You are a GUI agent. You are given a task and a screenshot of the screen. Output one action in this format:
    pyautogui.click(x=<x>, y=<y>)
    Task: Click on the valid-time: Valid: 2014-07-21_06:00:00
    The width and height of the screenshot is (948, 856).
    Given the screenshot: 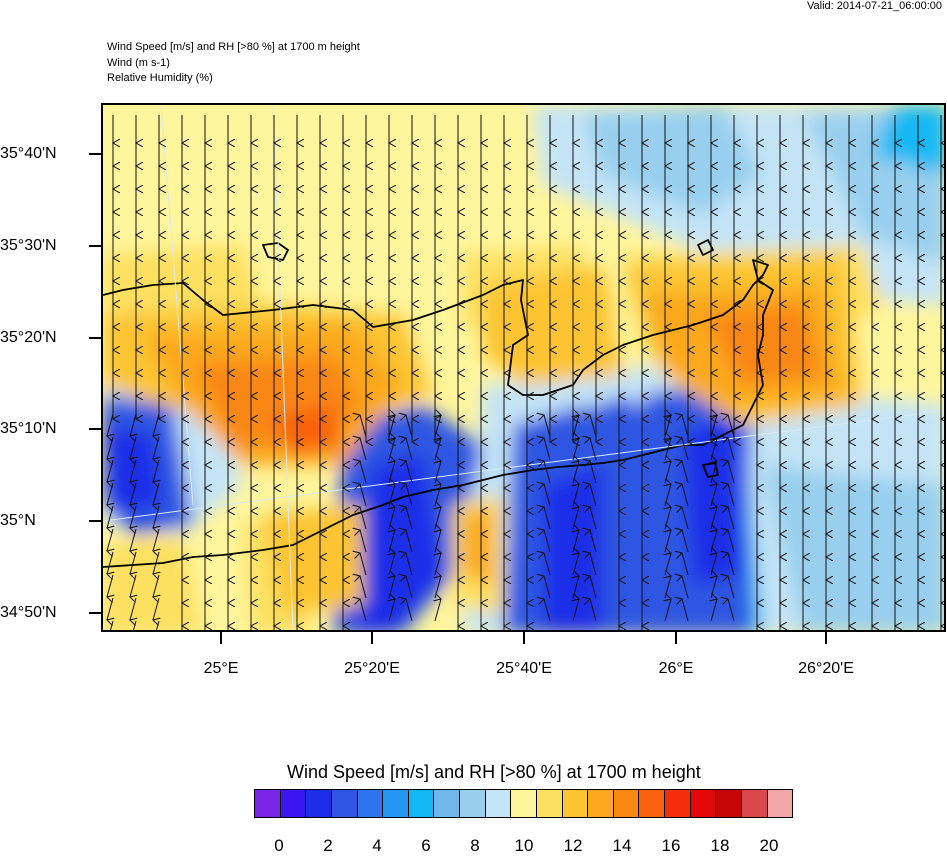 What is the action you would take?
    pyautogui.click(x=874, y=6)
    